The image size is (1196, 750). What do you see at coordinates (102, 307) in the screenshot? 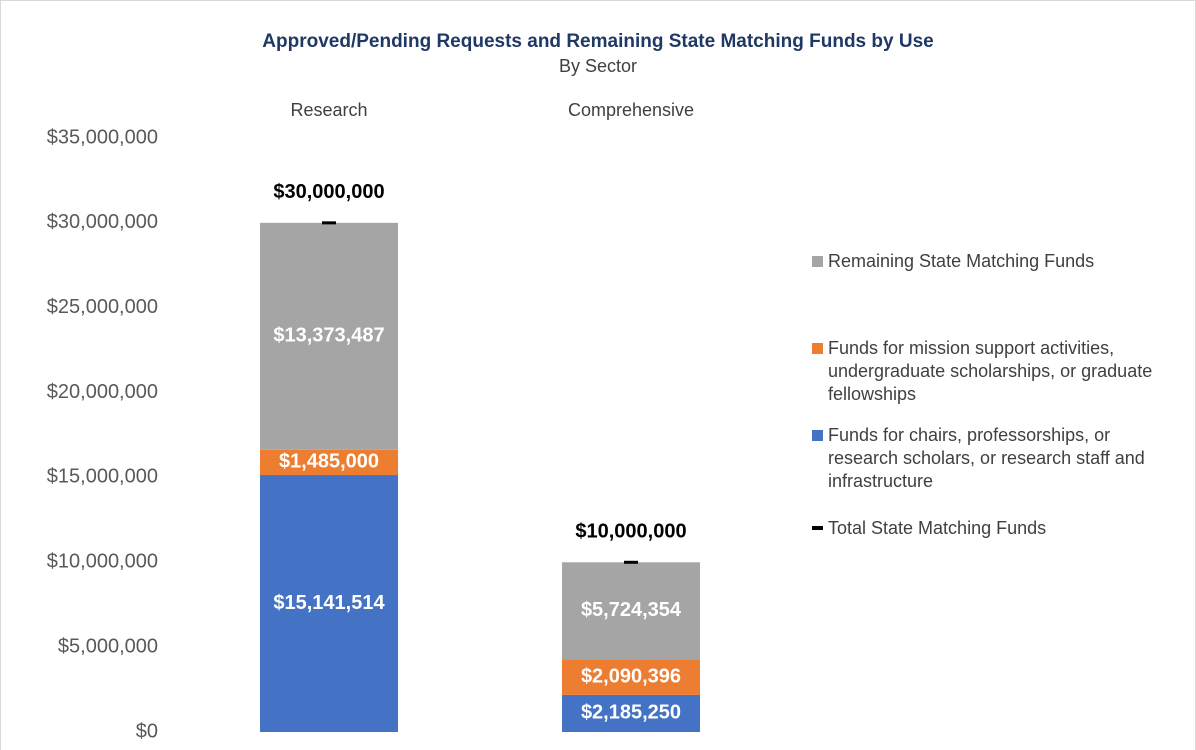
I see `y-tick-label: $25,000,000` at bounding box center [102, 307].